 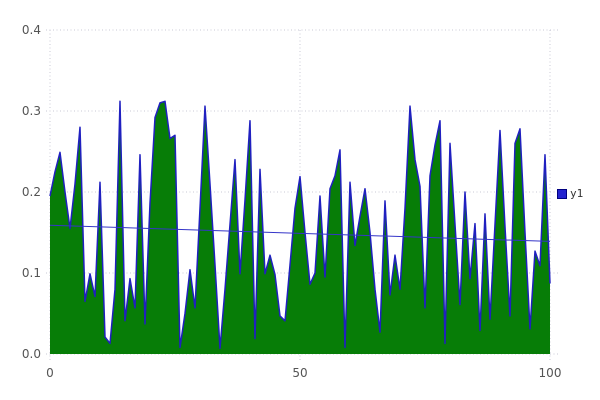 I want to click on x-tick-label: 50, so click(x=299, y=373).